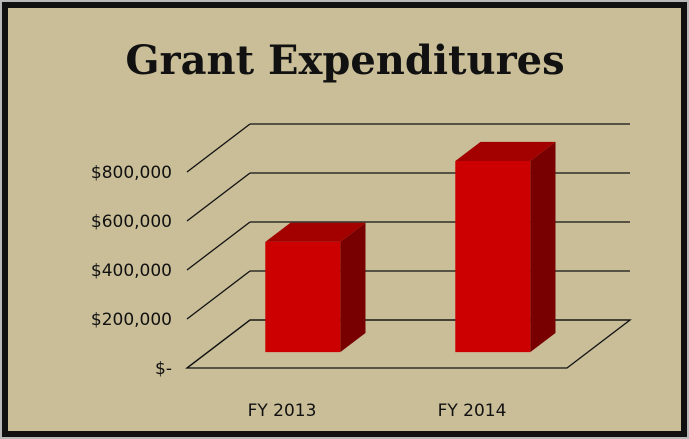 The height and width of the screenshot is (439, 689). Describe the element at coordinates (131, 271) in the screenshot. I see `y-tick-label: $400,000` at that location.